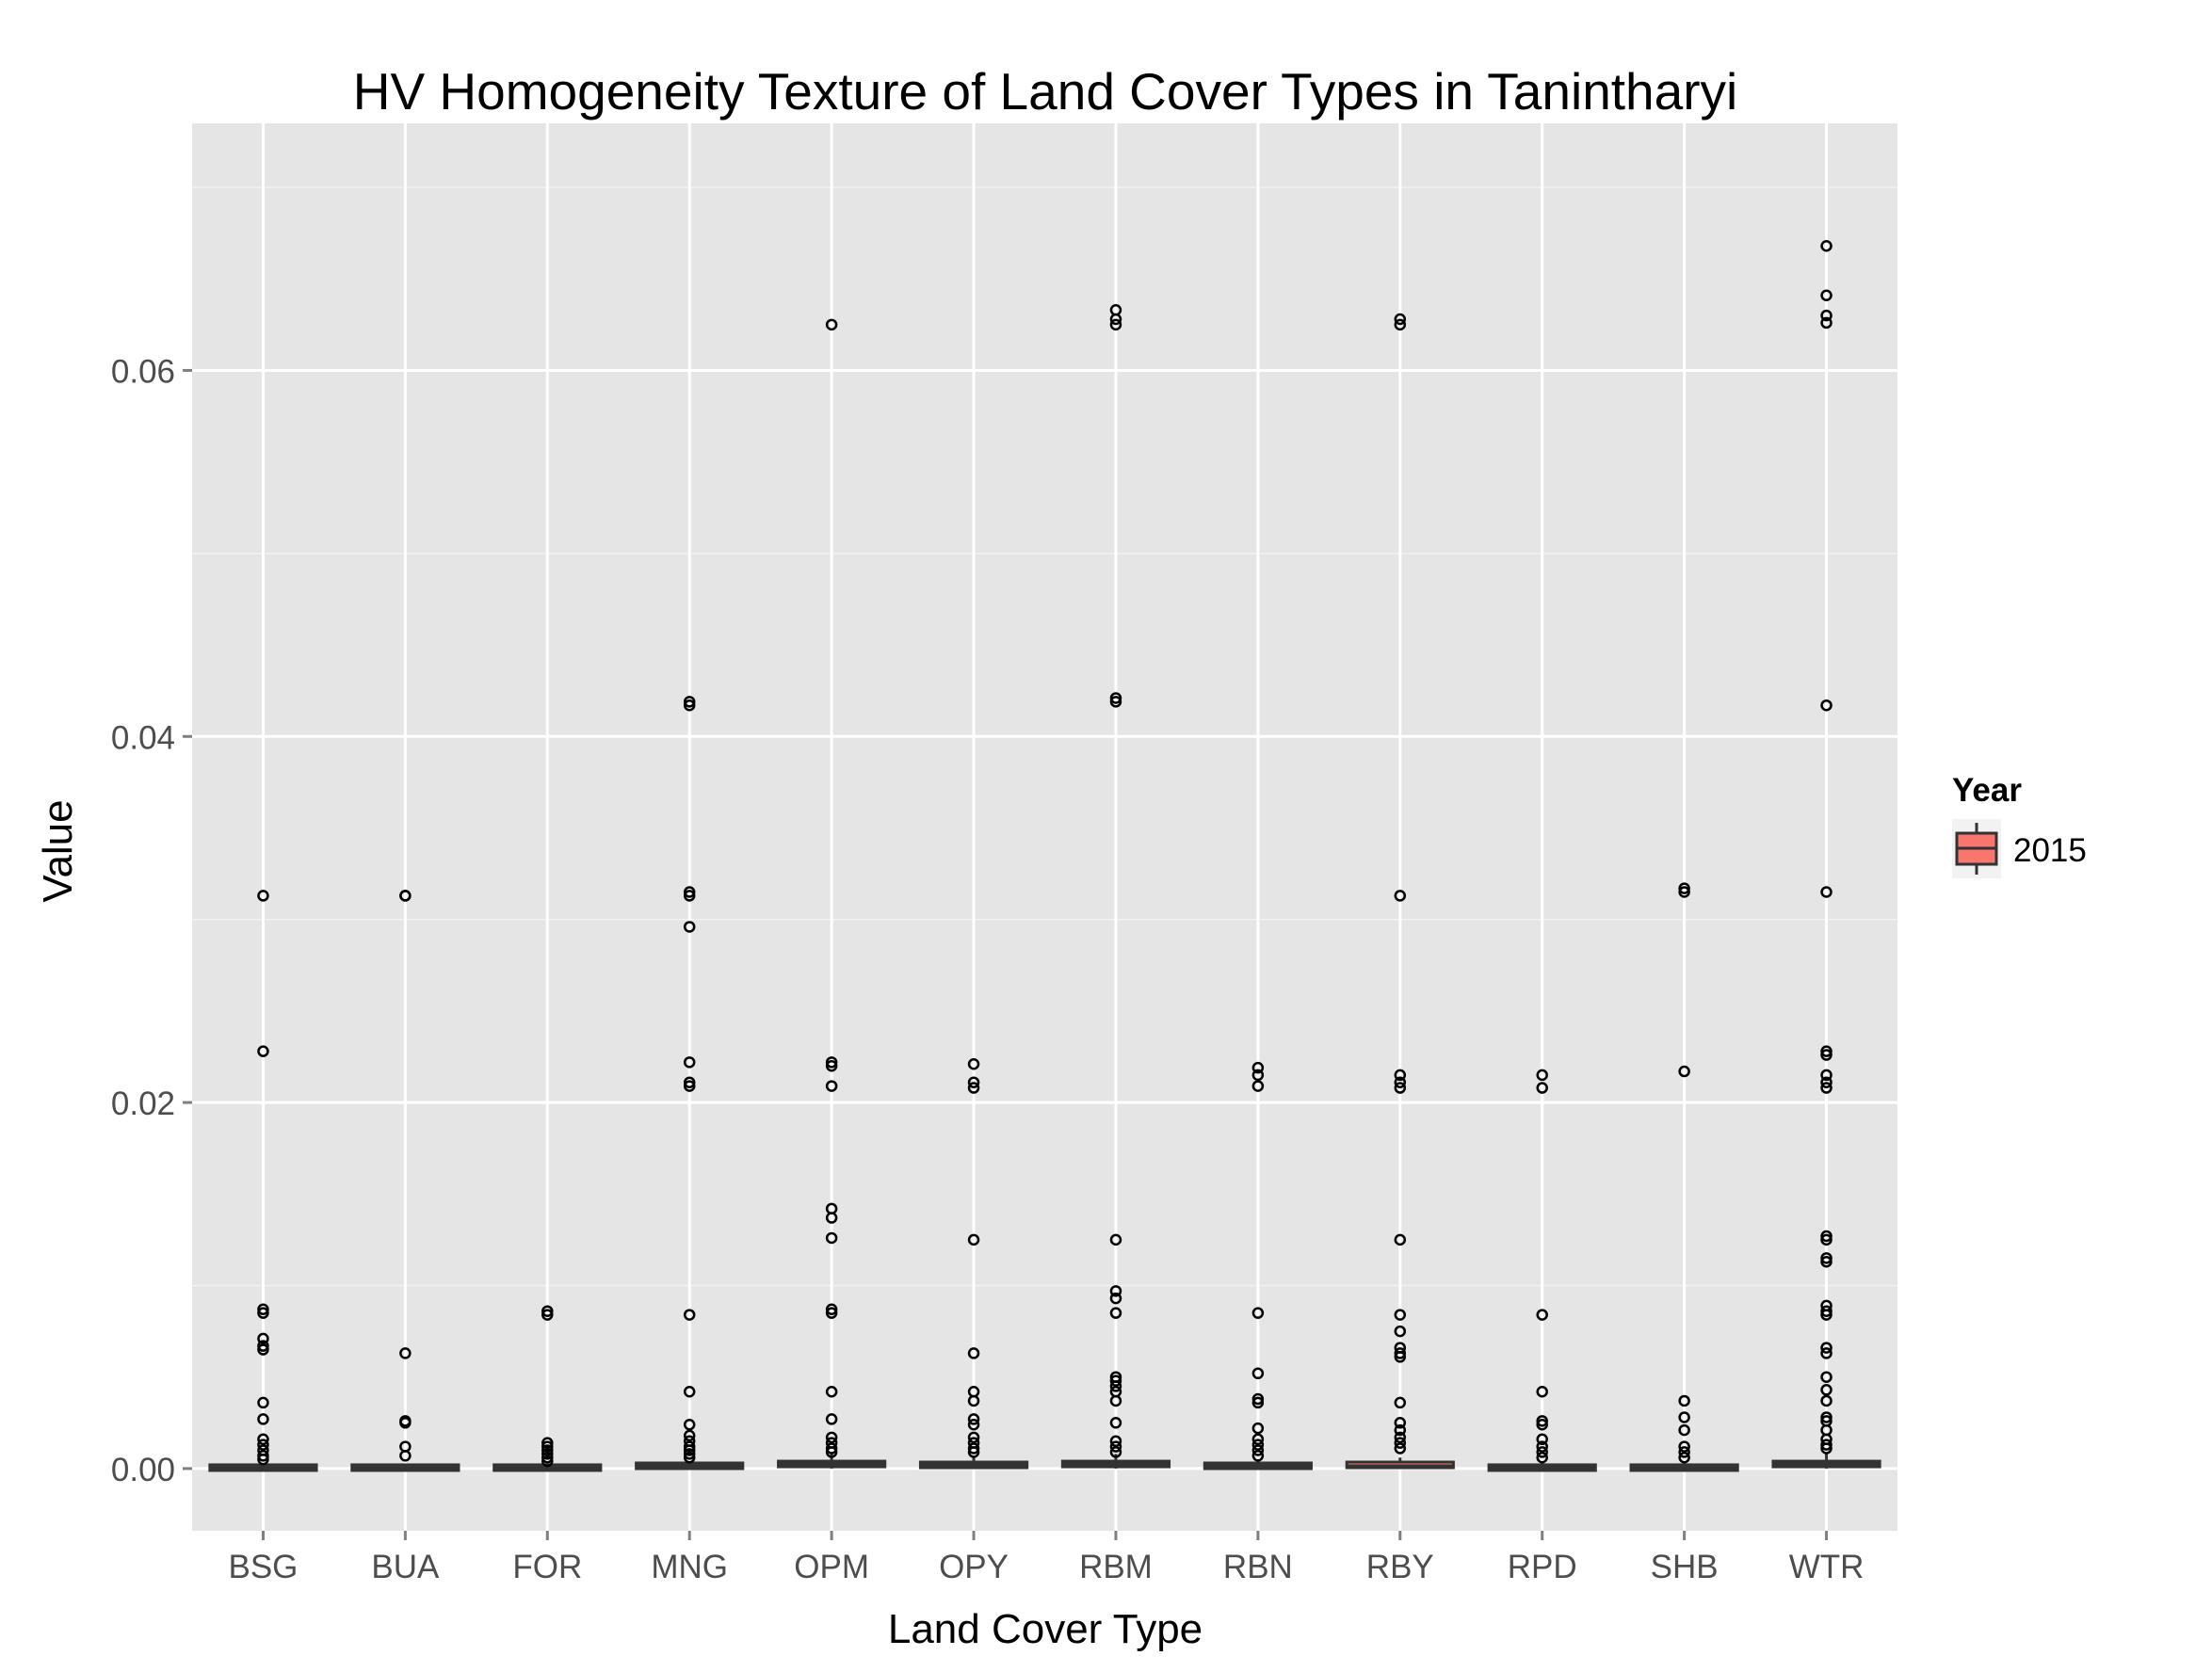  What do you see at coordinates (263, 1567) in the screenshot?
I see `x-tick-label: BSG` at bounding box center [263, 1567].